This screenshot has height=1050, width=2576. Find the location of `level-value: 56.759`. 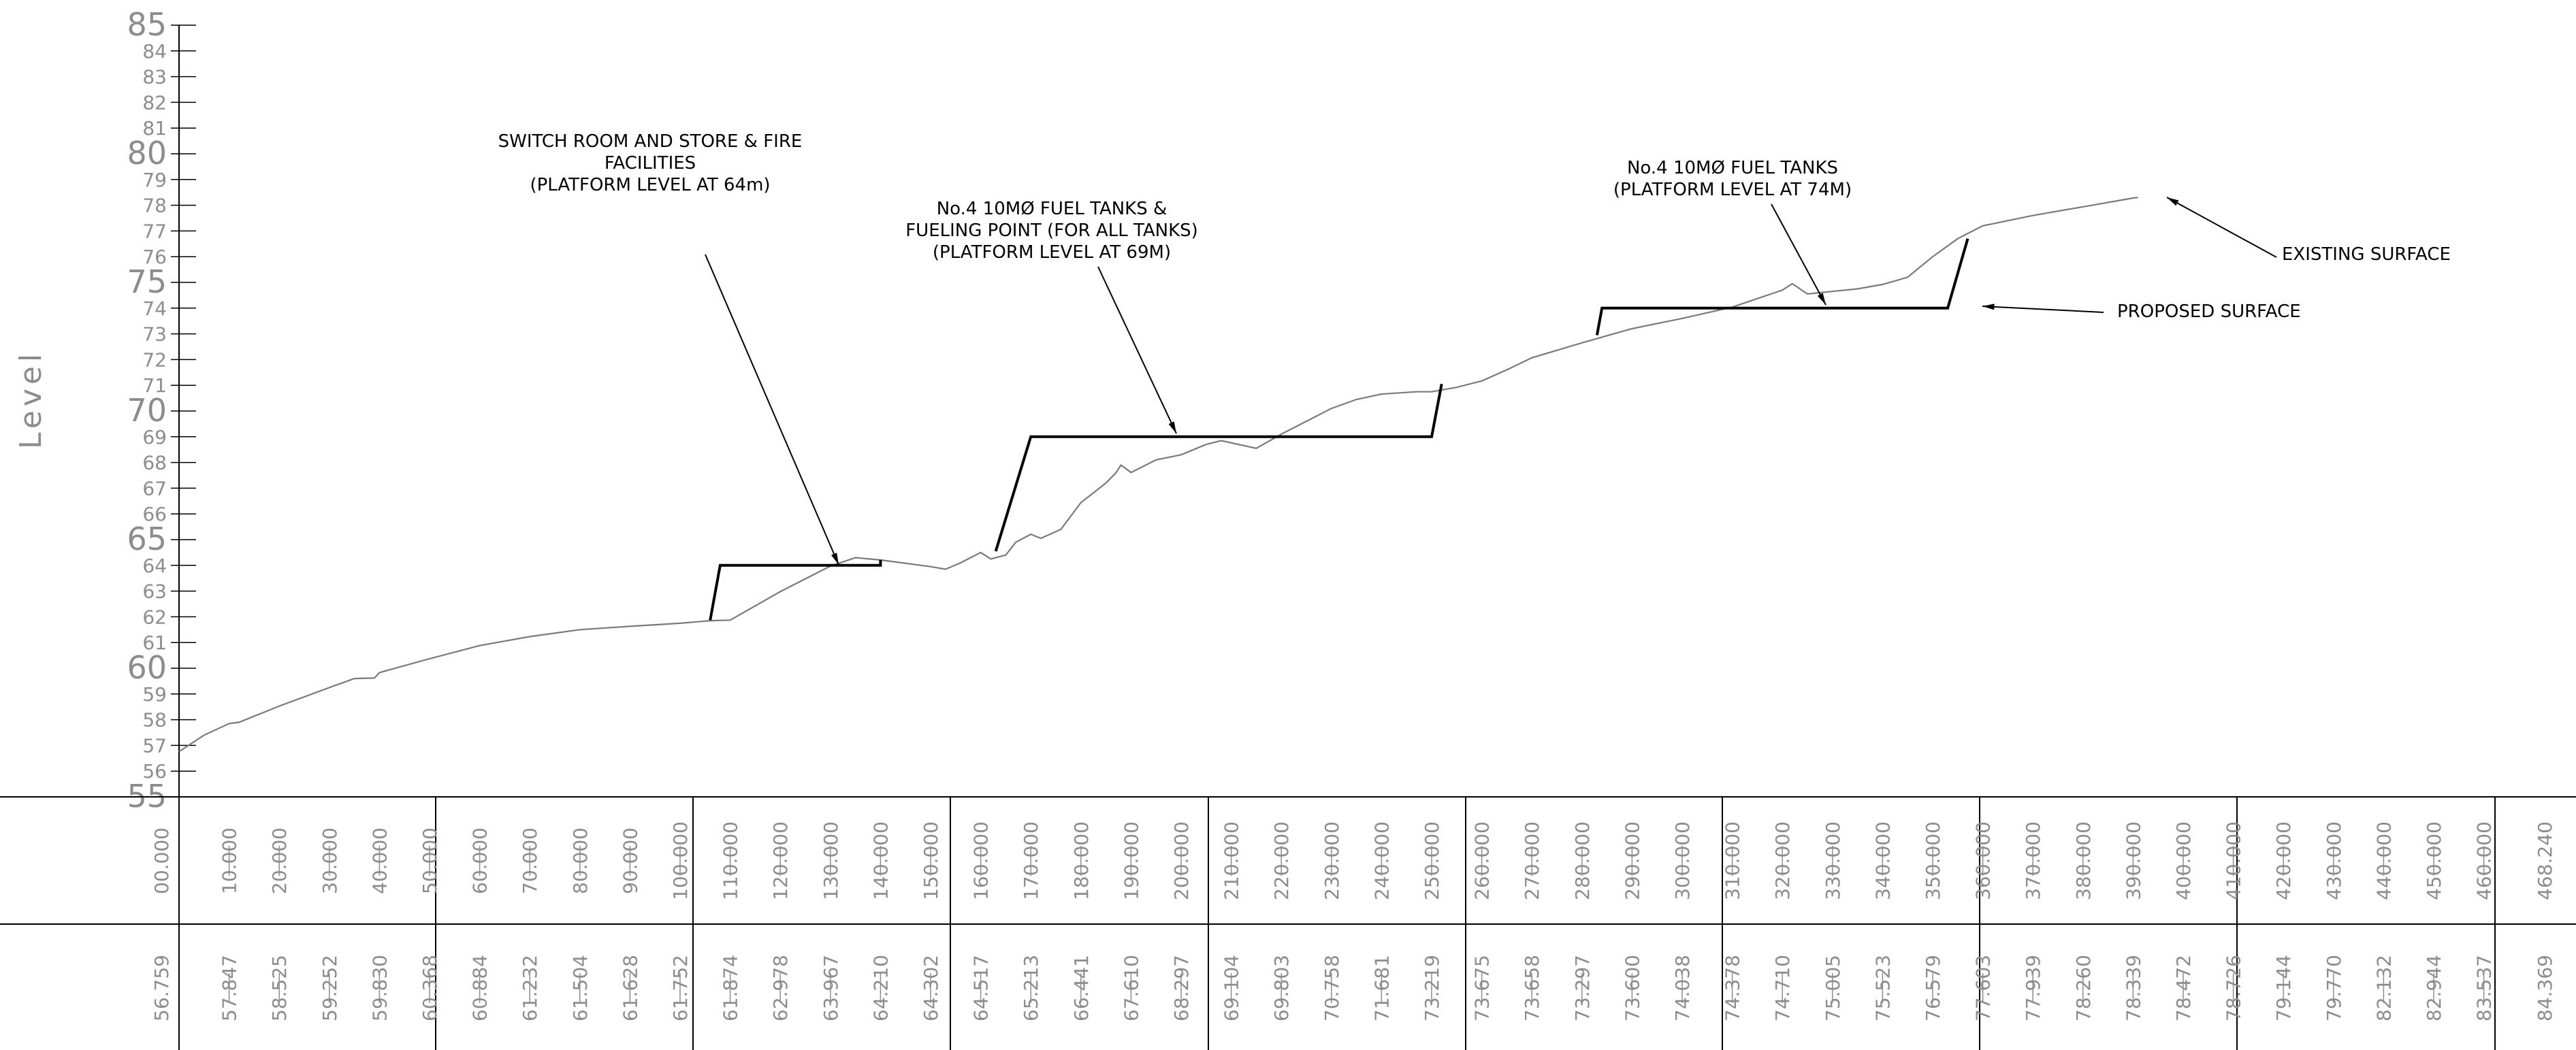

level-value: 56.759 is located at coordinates (162, 988).